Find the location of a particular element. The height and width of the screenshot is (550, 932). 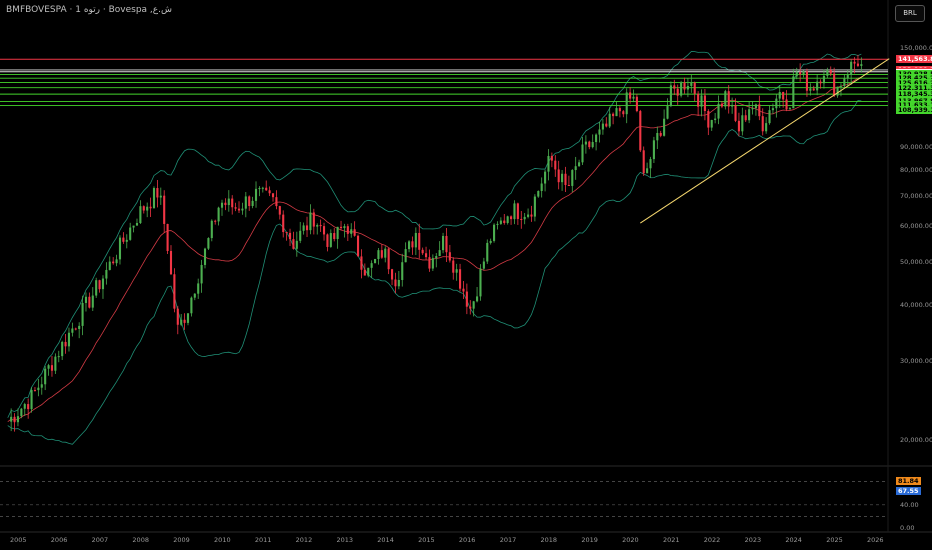

price-axis-tick: 150,000.00 is located at coordinates (916, 48).